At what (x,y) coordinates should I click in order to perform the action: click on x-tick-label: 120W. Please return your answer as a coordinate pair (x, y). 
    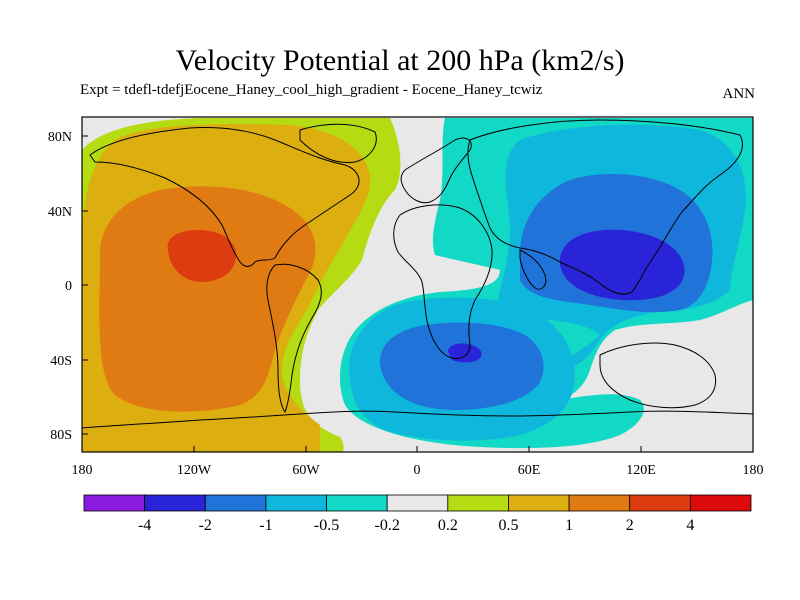
    Looking at the image, I should click on (194, 470).